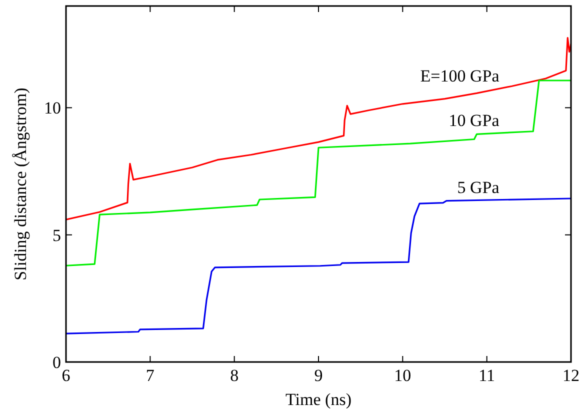 The height and width of the screenshot is (417, 583). Describe the element at coordinates (56, 235) in the screenshot. I see `y-tick-label: 5` at that location.